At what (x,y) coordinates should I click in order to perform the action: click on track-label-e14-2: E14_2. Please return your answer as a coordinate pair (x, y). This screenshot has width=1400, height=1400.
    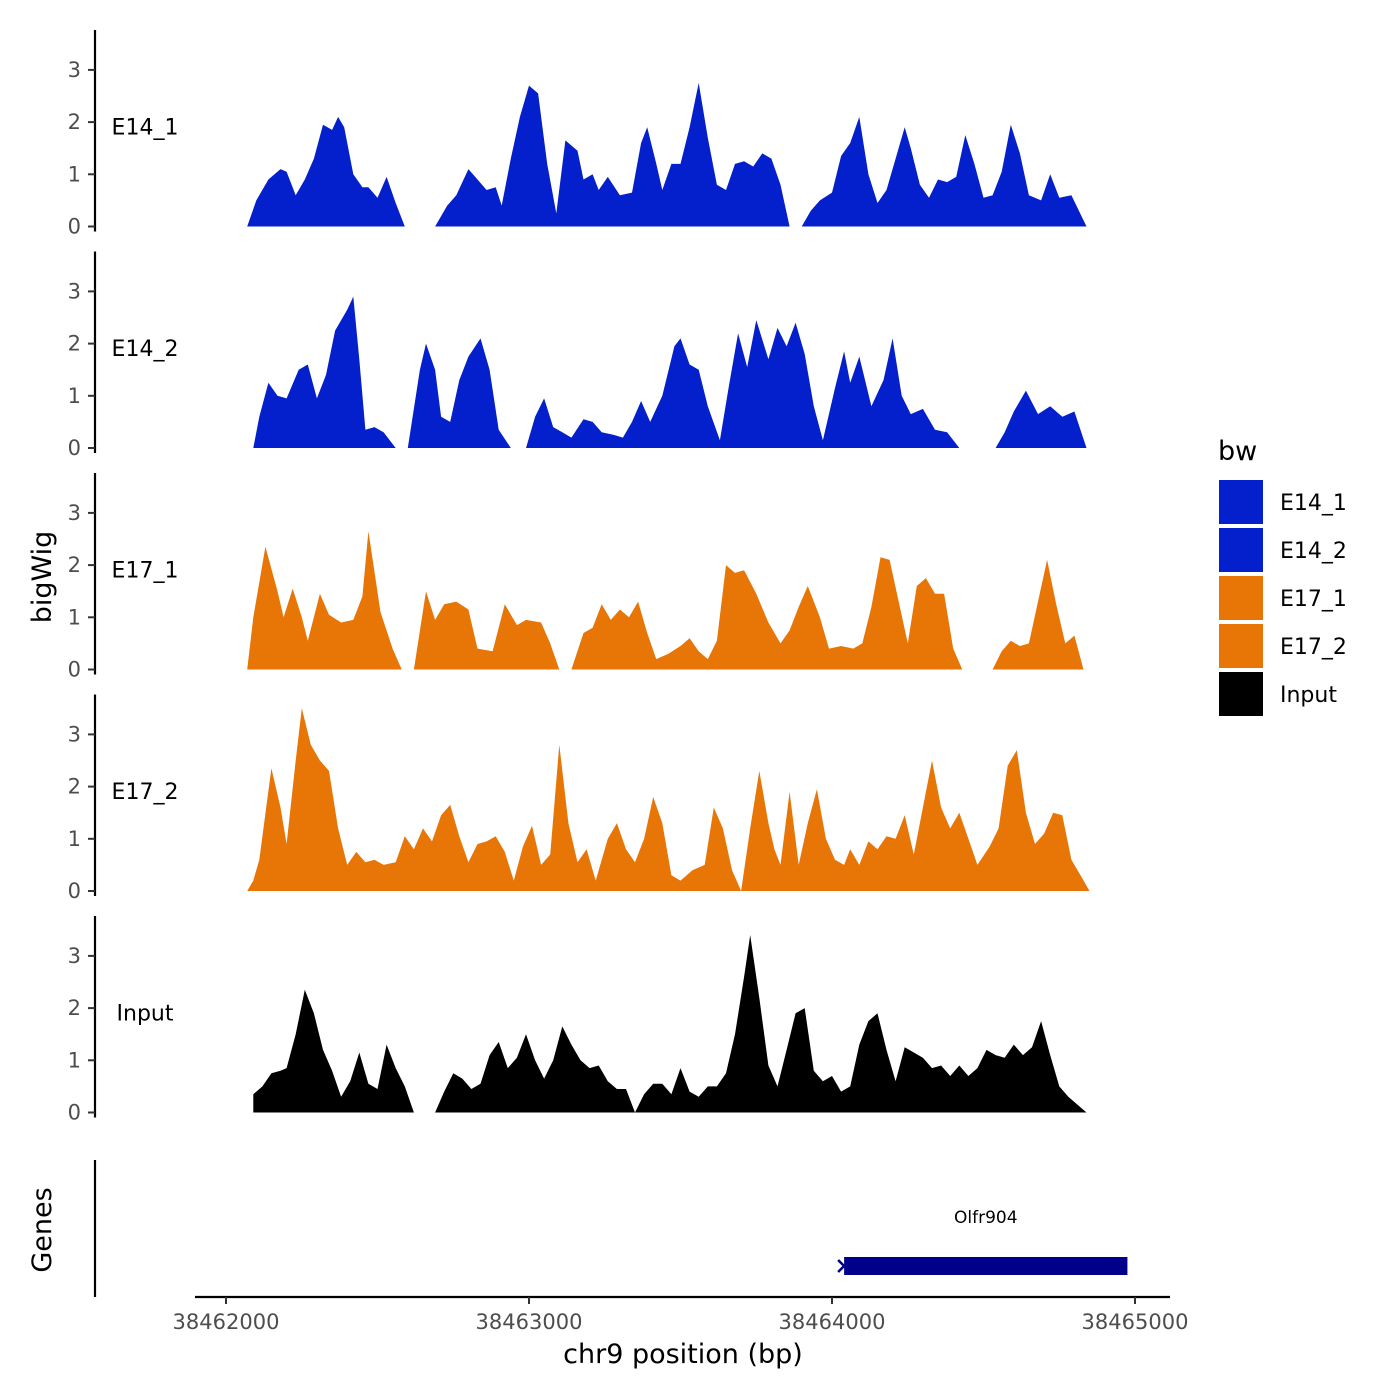
    Looking at the image, I should click on (145, 349).